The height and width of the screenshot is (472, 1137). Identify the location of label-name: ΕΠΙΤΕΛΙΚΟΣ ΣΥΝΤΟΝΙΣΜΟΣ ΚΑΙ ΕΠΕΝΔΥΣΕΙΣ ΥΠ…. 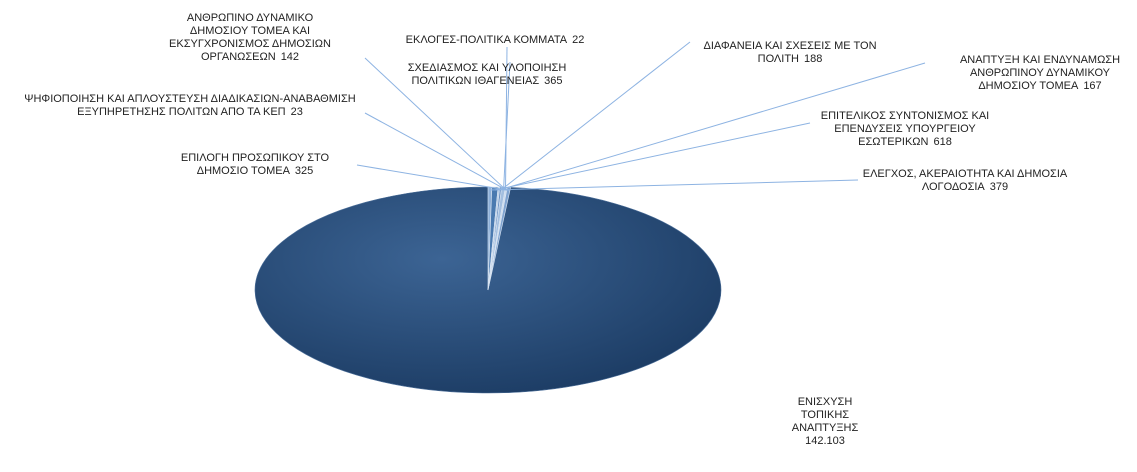
(905, 129).